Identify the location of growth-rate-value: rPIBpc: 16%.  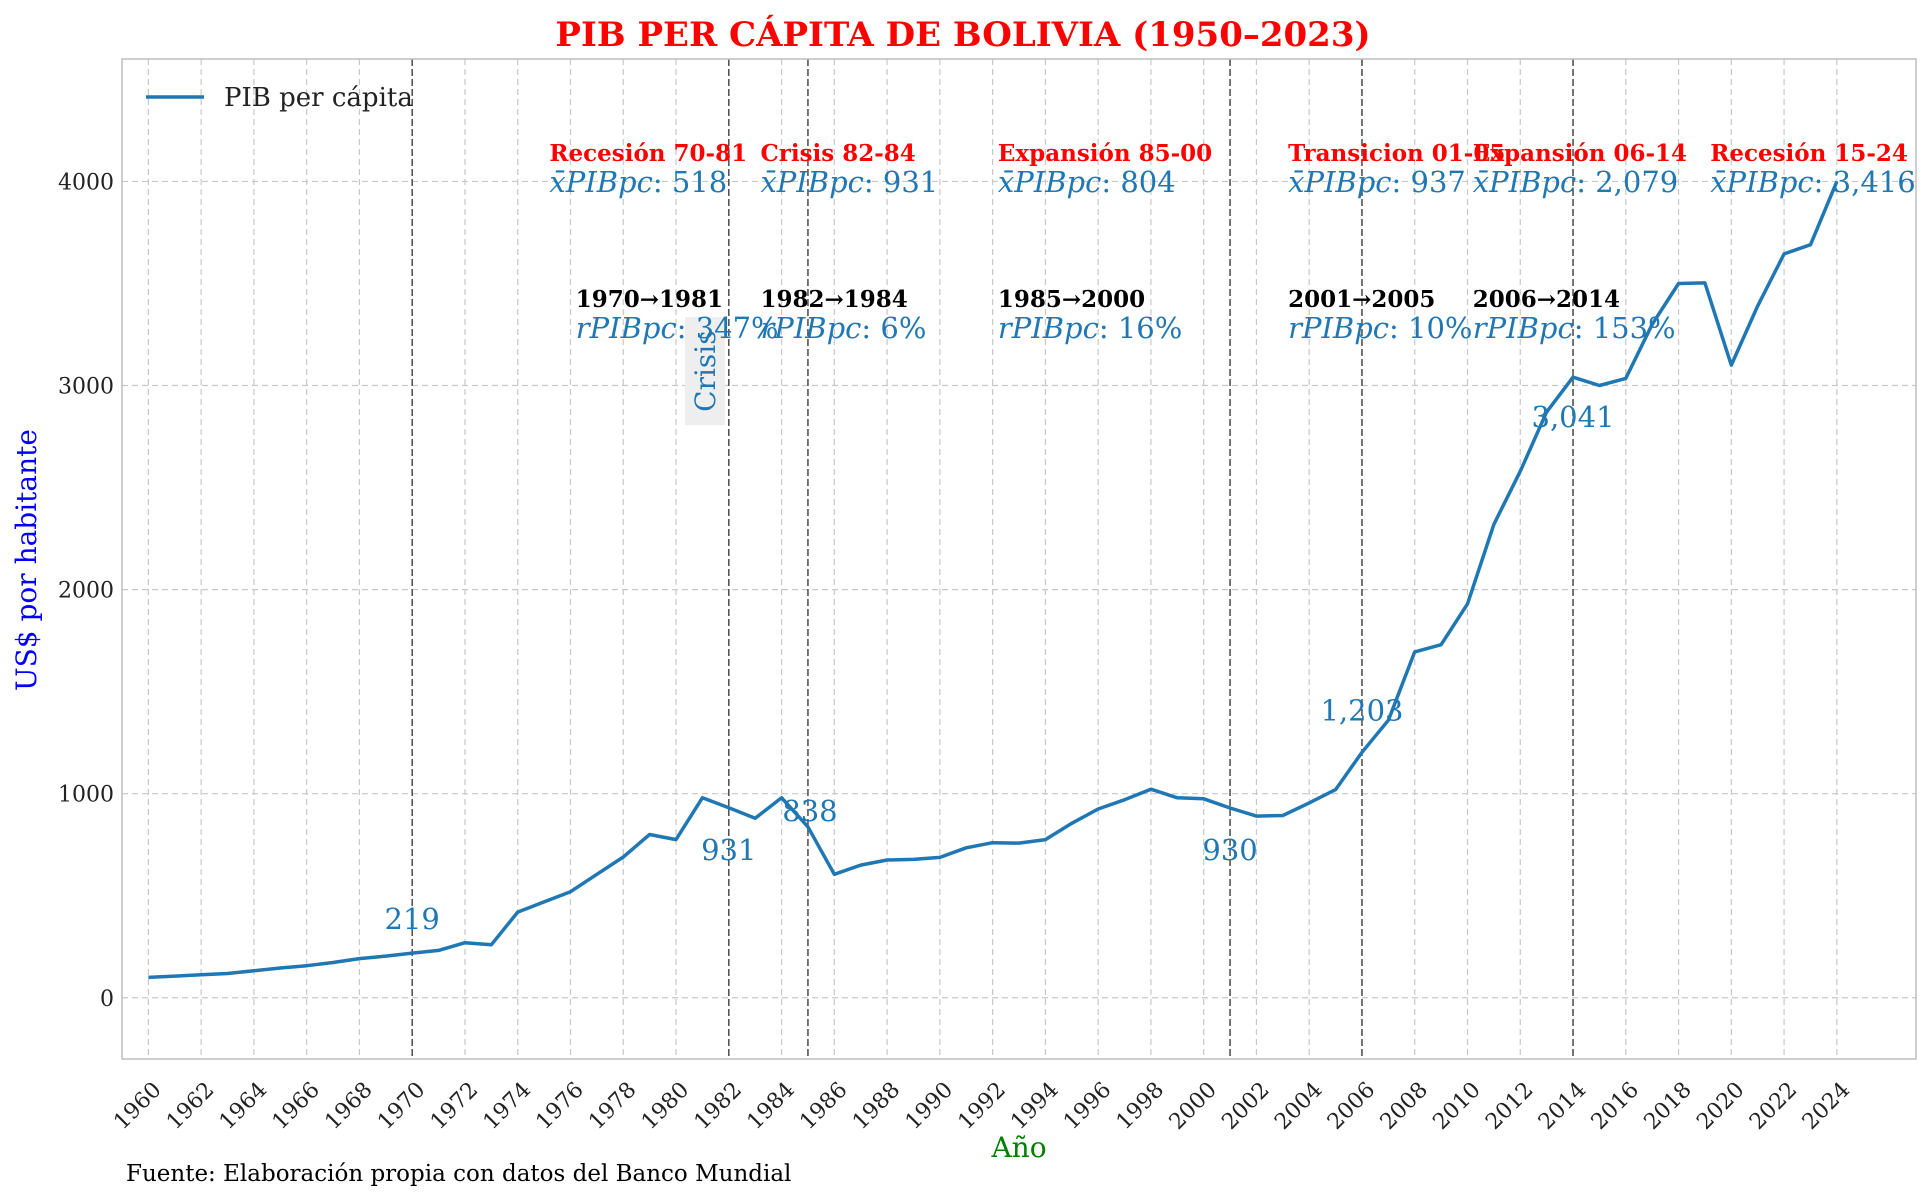
(1090, 328).